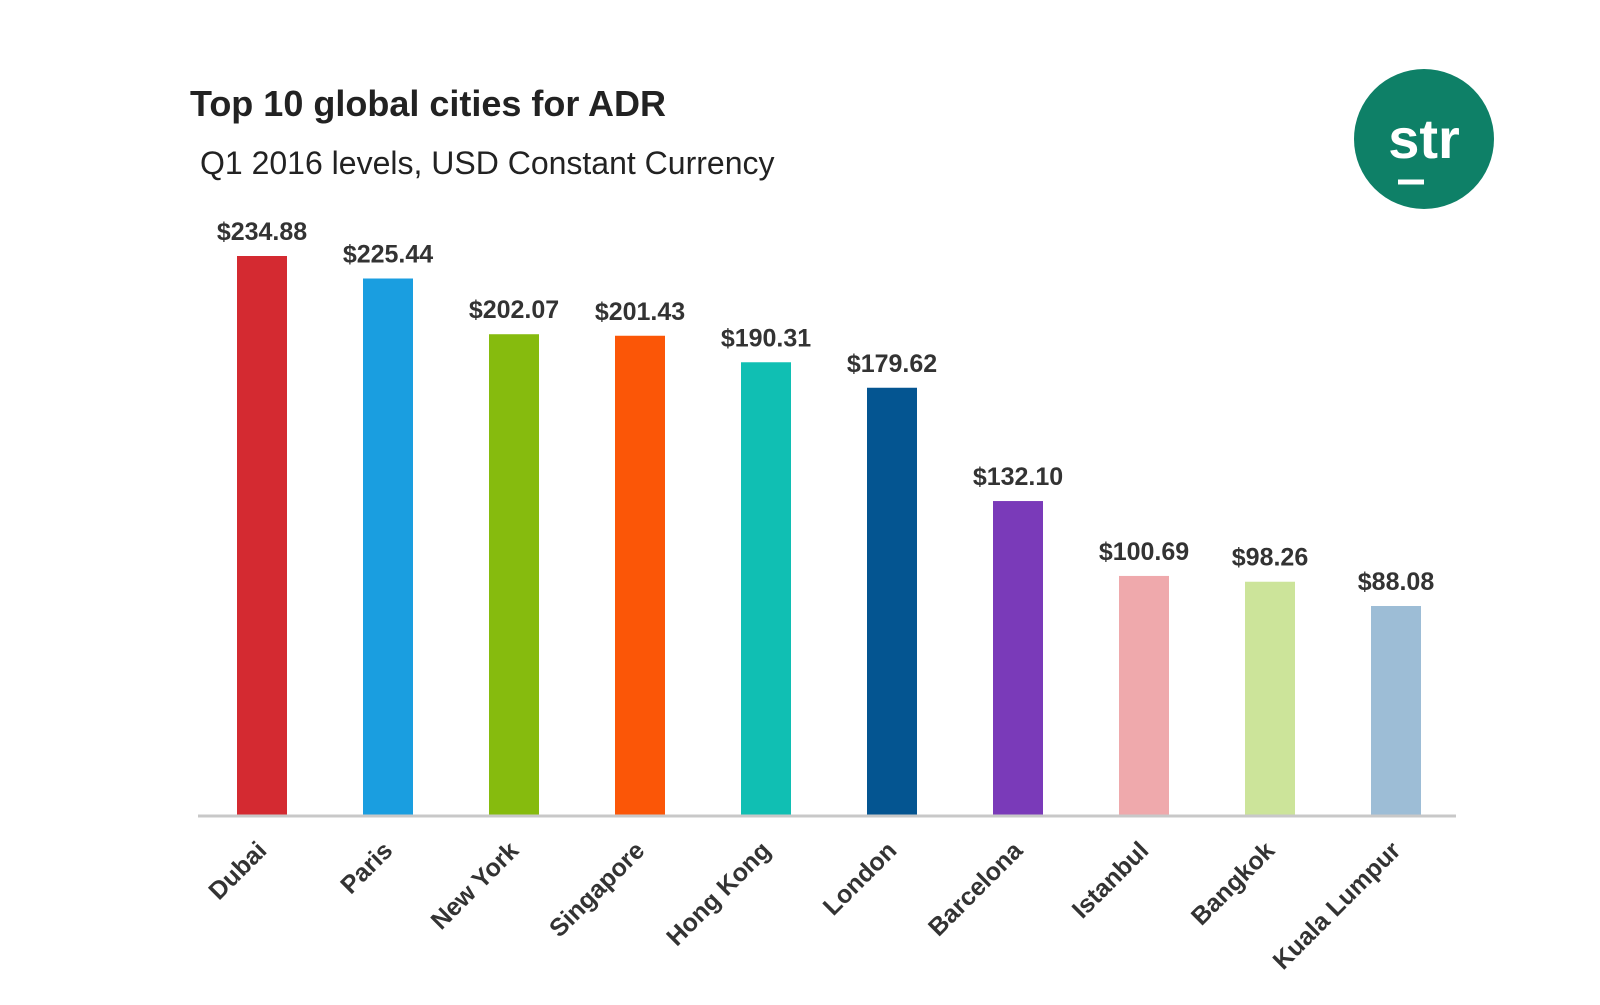 Image resolution: width=1600 pixels, height=1005 pixels. Describe the element at coordinates (475, 885) in the screenshot. I see `x-tick-label: New York` at that location.